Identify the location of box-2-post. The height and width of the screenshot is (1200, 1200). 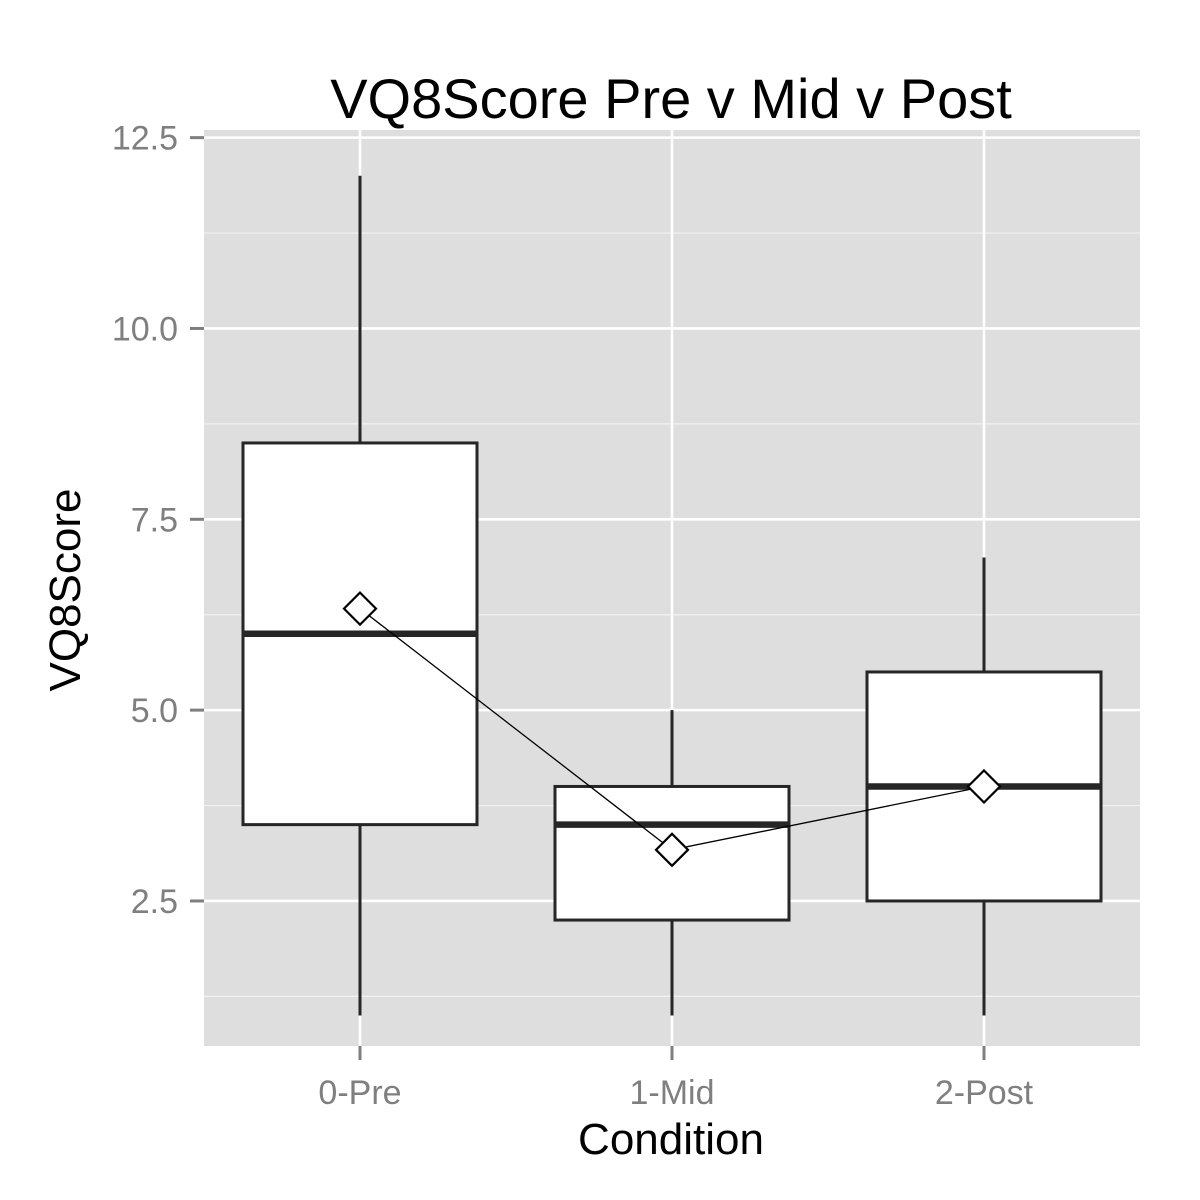
(984, 786).